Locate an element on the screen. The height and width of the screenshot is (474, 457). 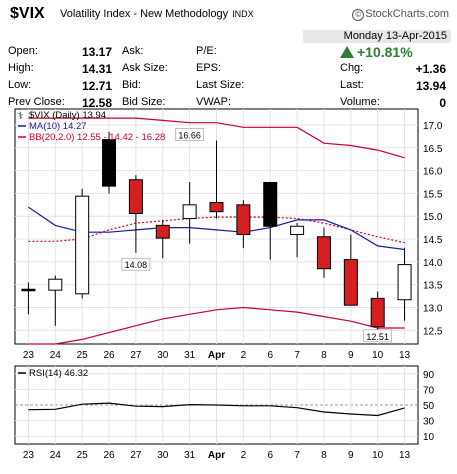
rsi-x-tick-label: 9 is located at coordinates (351, 455).